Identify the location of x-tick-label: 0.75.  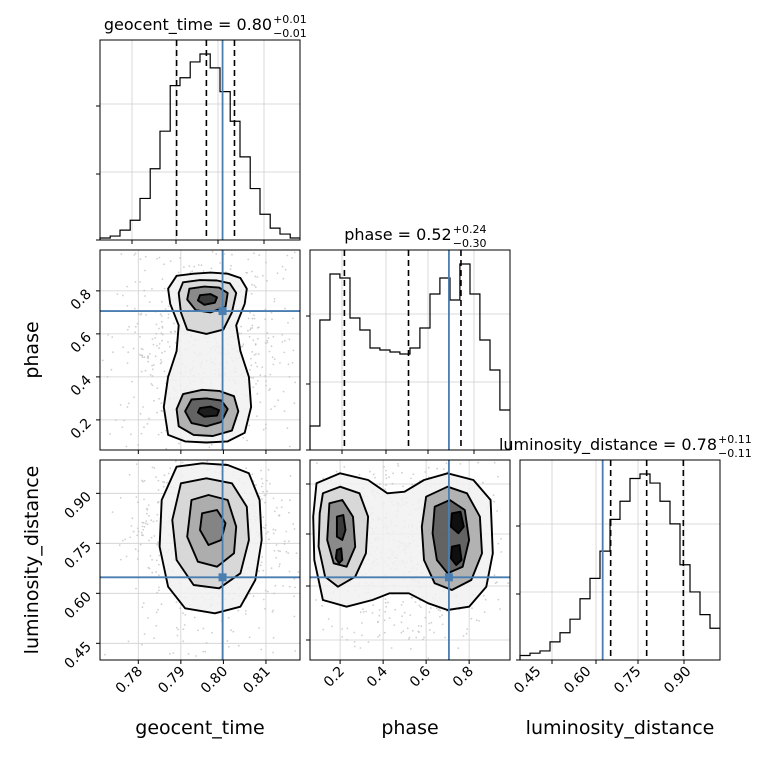
(627, 680).